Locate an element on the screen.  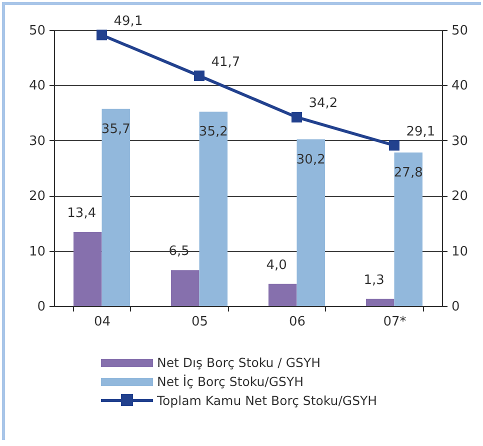
x-tick-label: 04 is located at coordinates (102, 322).